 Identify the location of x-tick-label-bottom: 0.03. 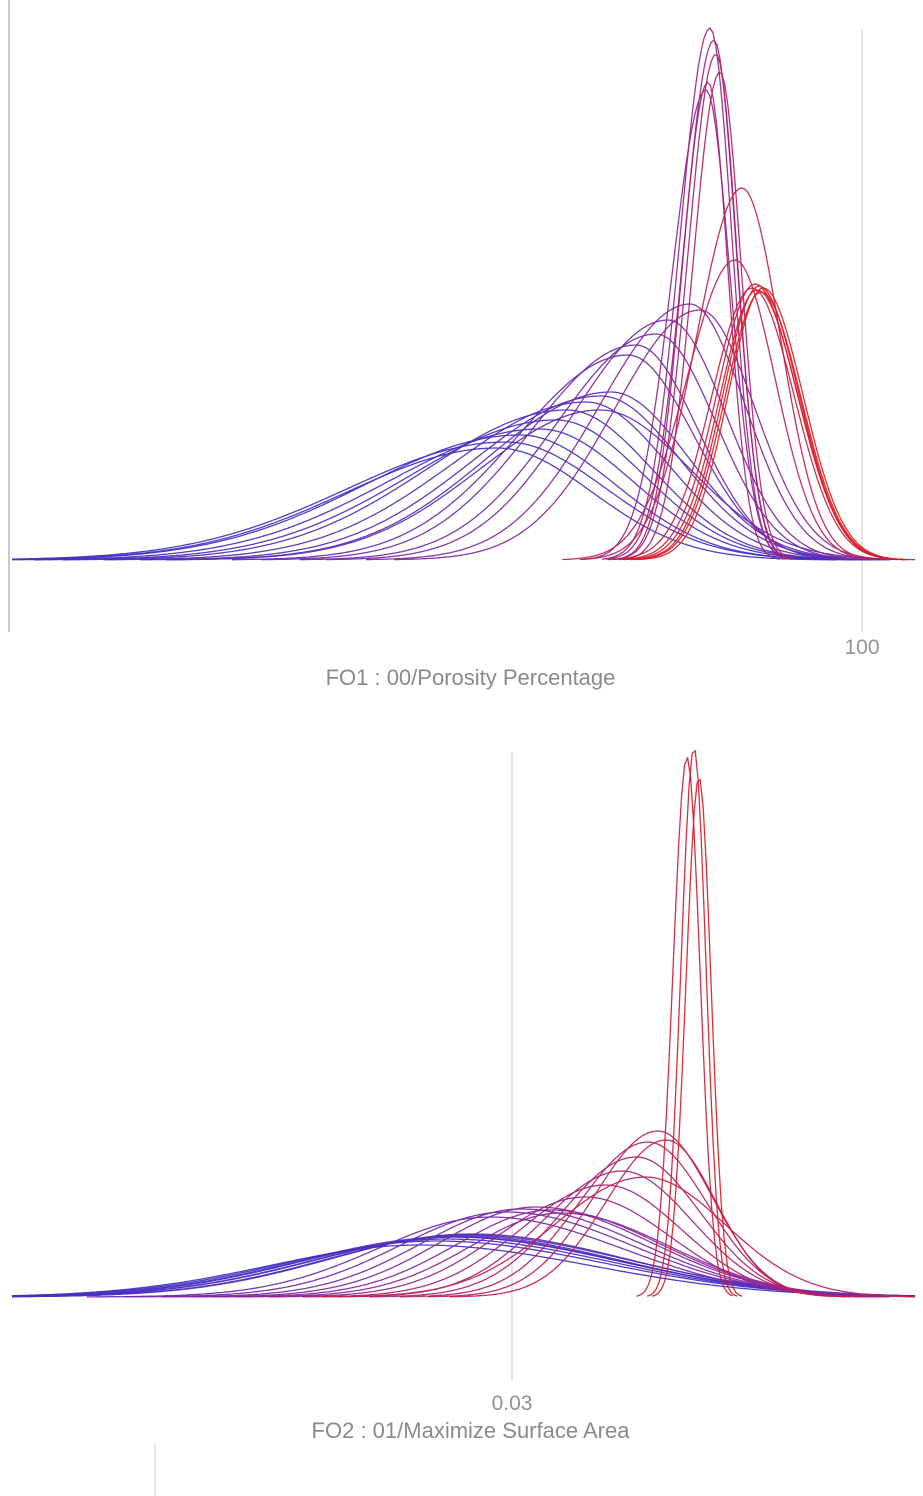
(512, 1403).